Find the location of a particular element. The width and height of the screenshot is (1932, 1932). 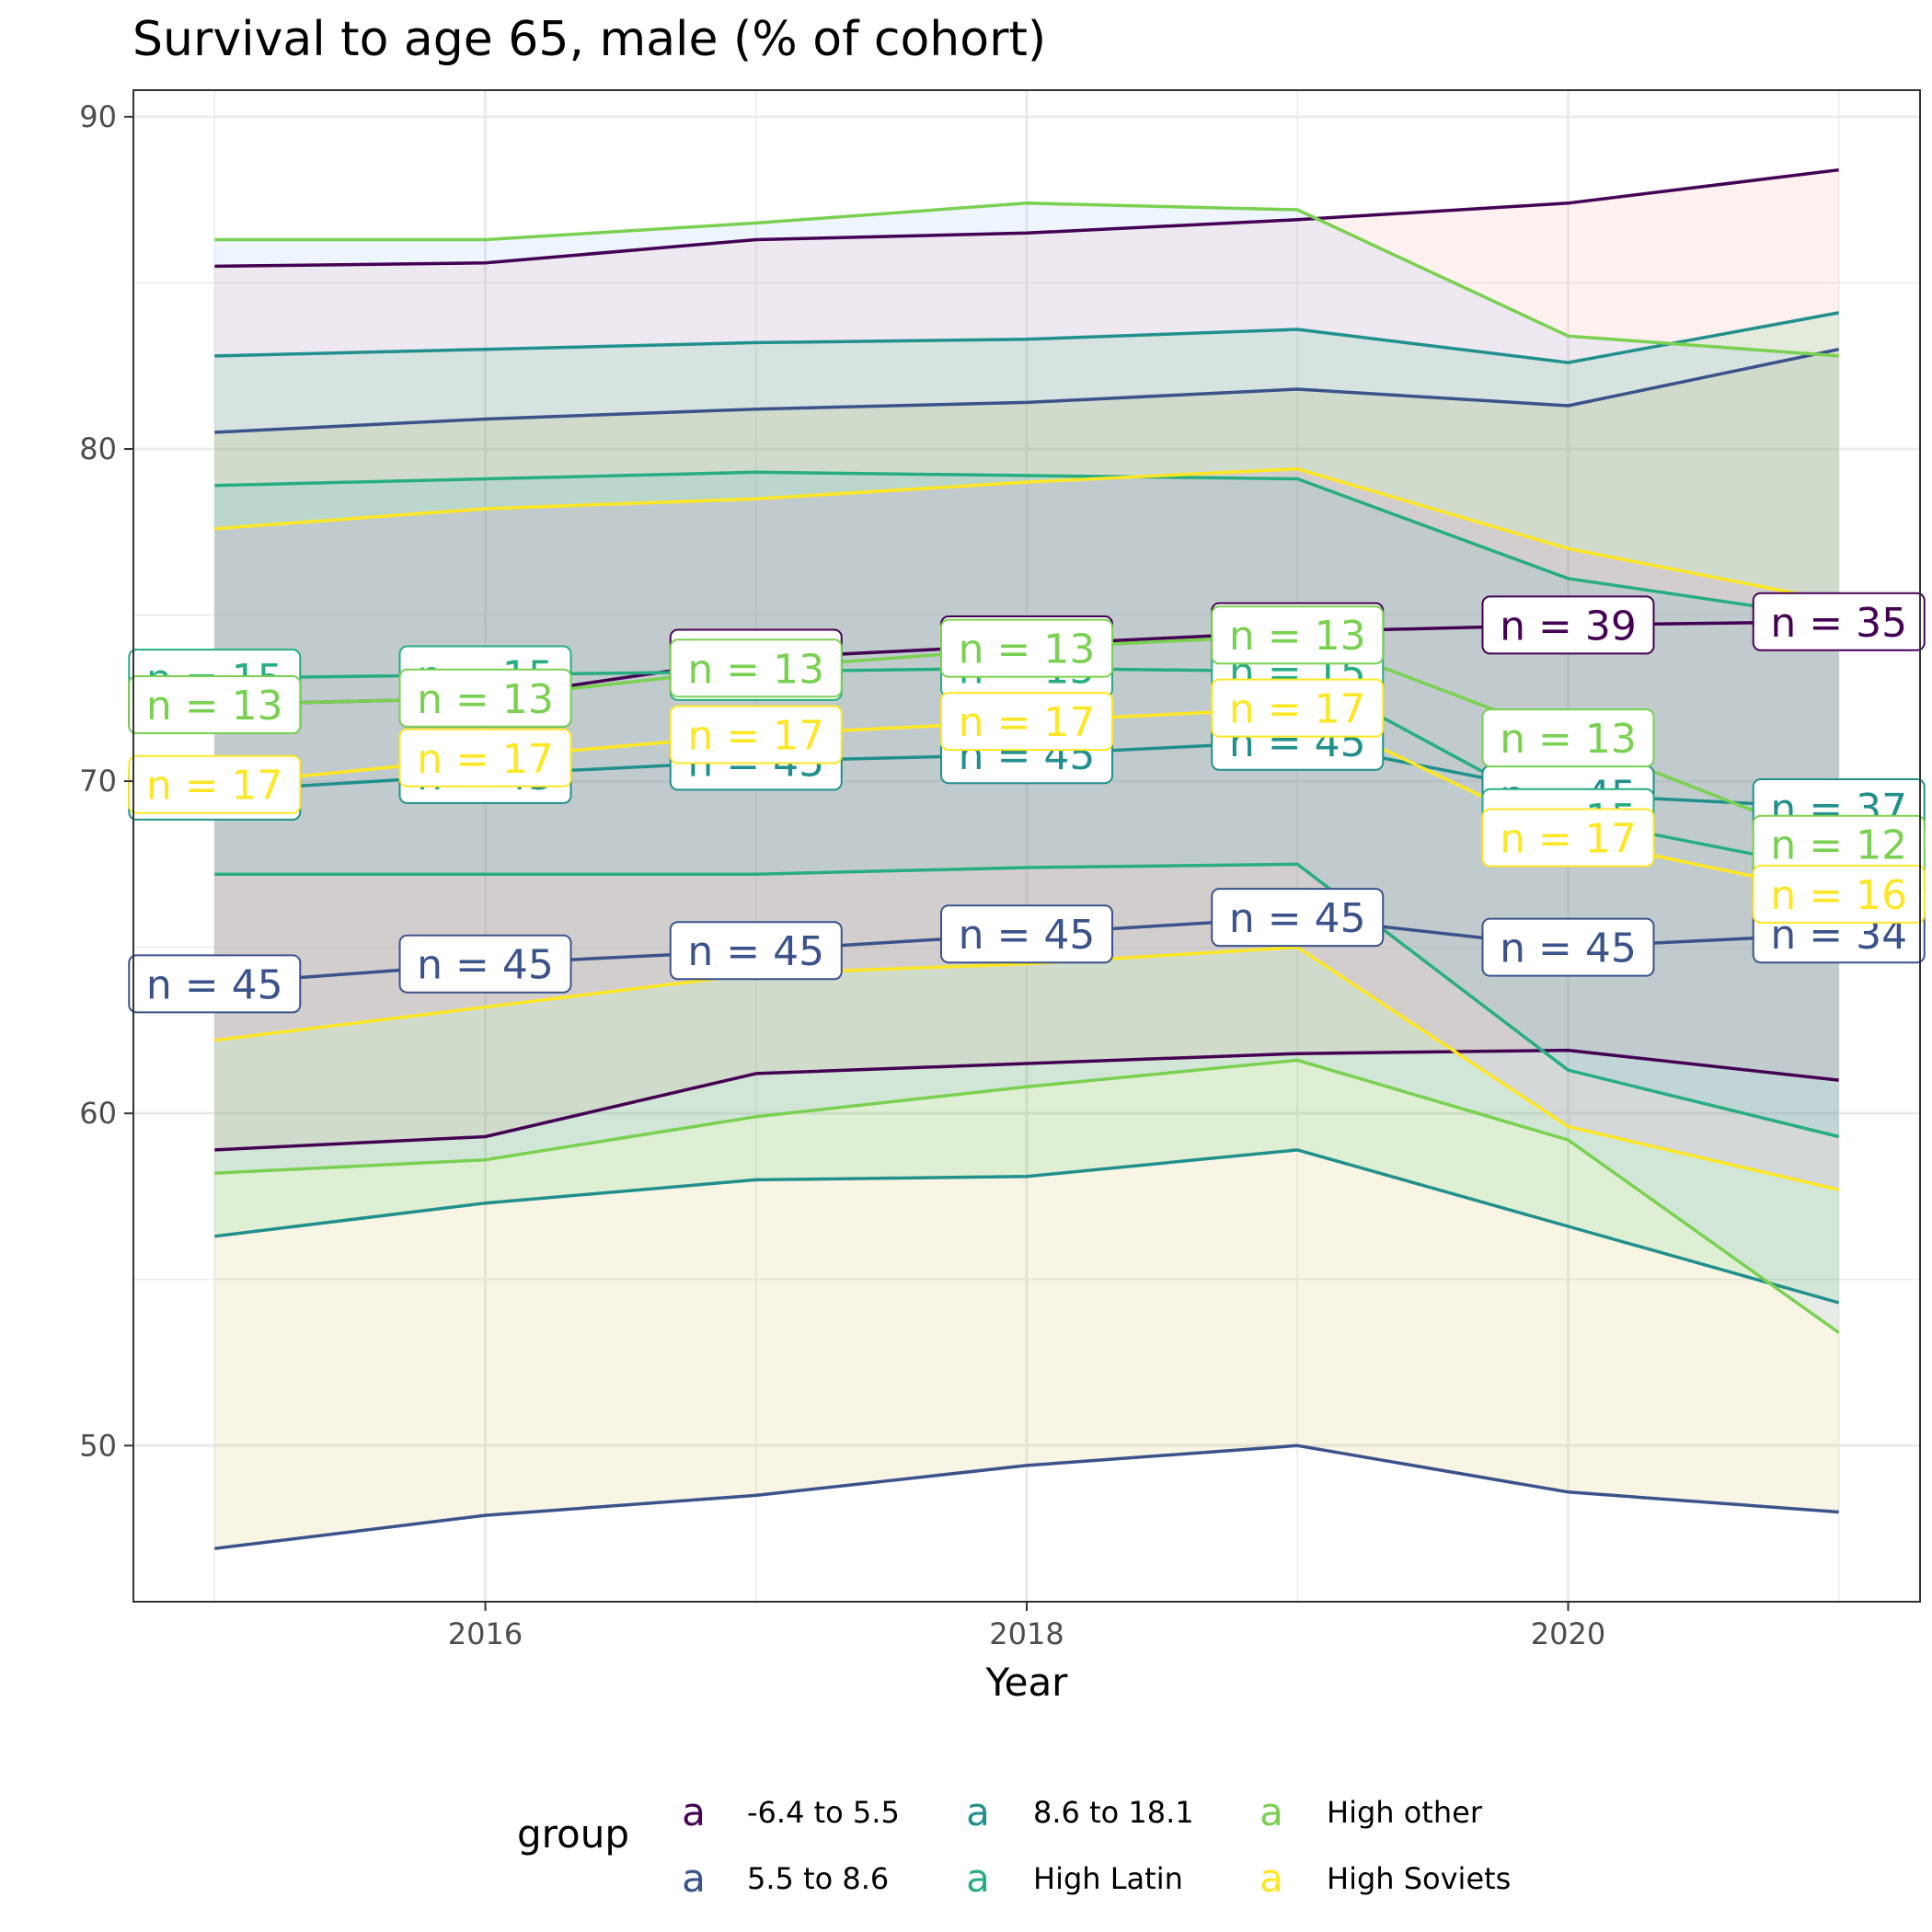

x-axis-title: Year is located at coordinates (1027, 1682).